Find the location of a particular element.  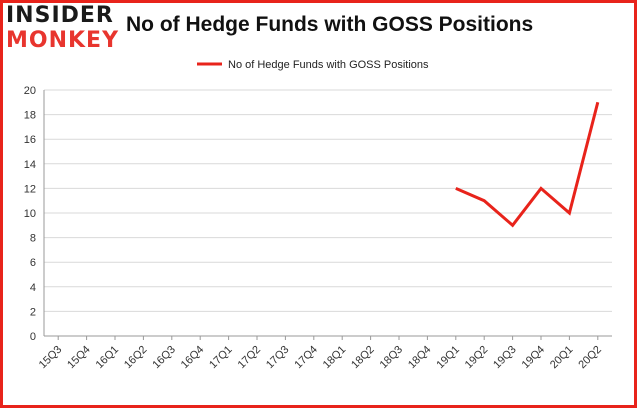

y-tick-label: 4 is located at coordinates (33, 288).